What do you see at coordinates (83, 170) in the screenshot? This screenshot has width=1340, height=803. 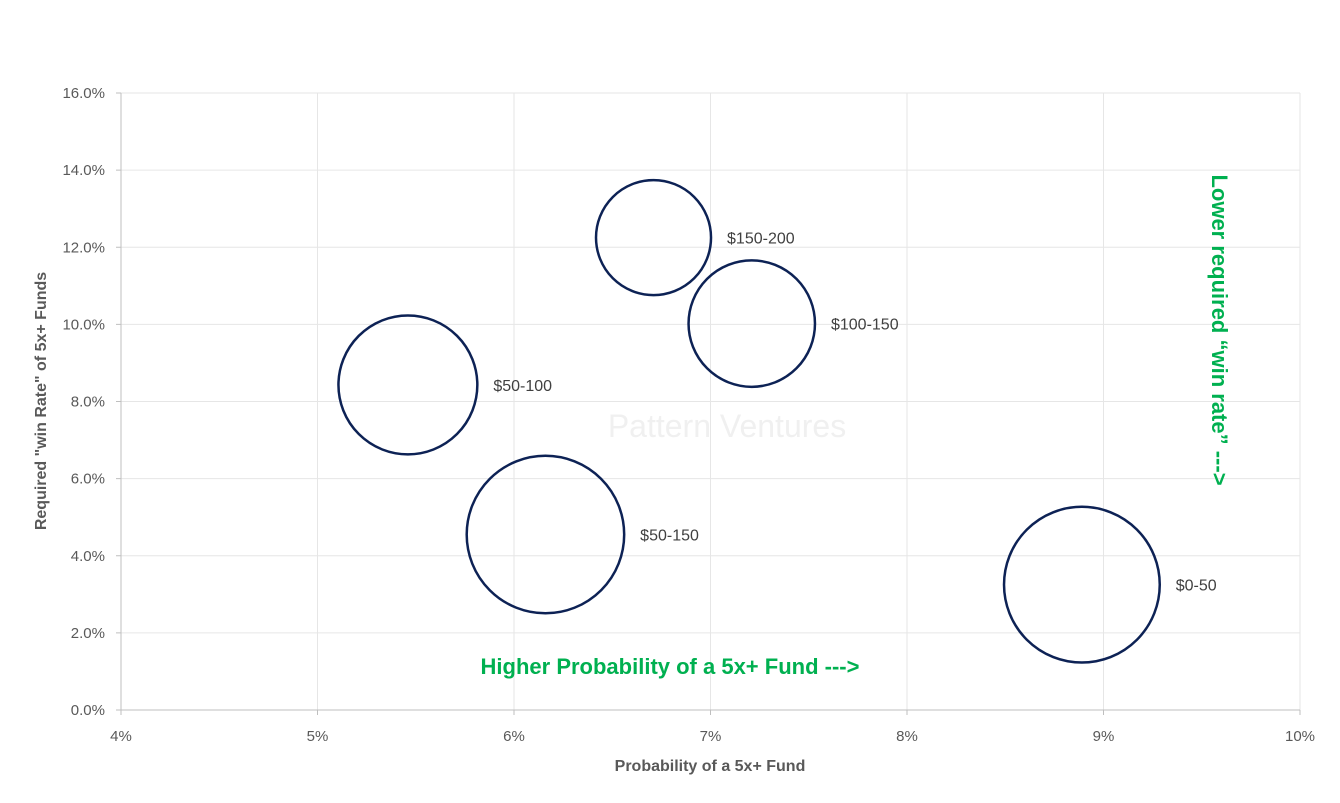 I see `y-tick-label: 14.0%` at bounding box center [83, 170].